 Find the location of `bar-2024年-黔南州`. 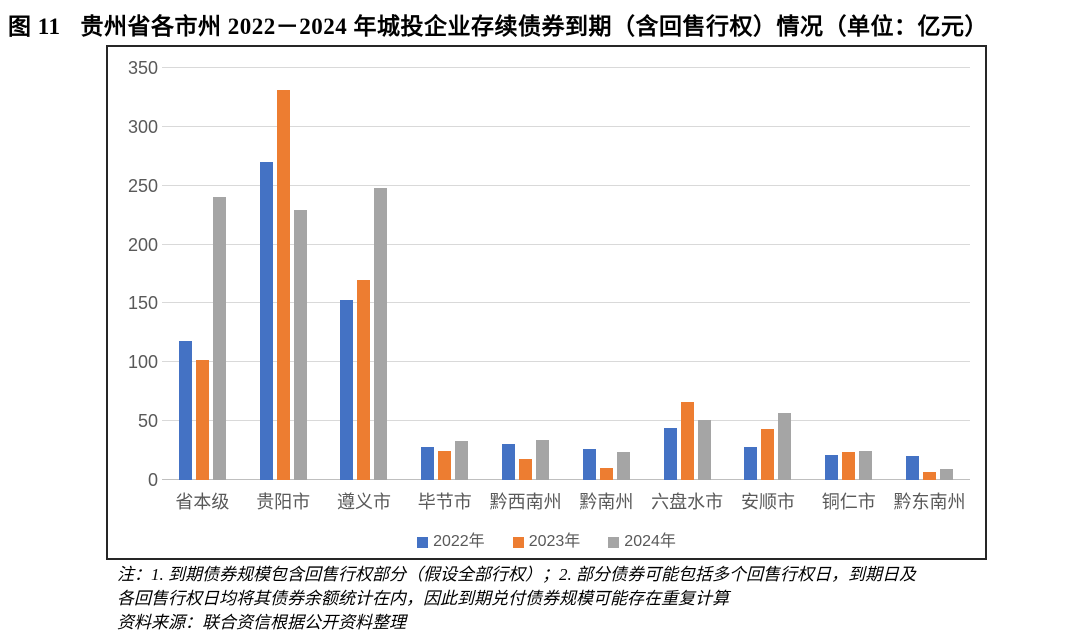

bar-2024年-黔南州 is located at coordinates (623, 466).